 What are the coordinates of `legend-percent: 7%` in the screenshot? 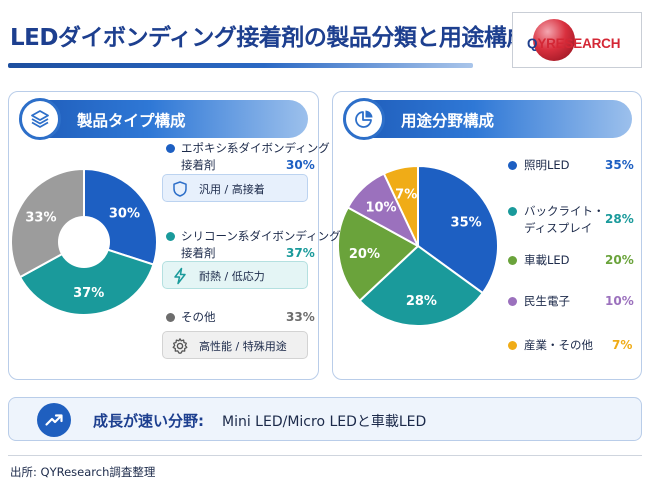 It's located at (622, 345).